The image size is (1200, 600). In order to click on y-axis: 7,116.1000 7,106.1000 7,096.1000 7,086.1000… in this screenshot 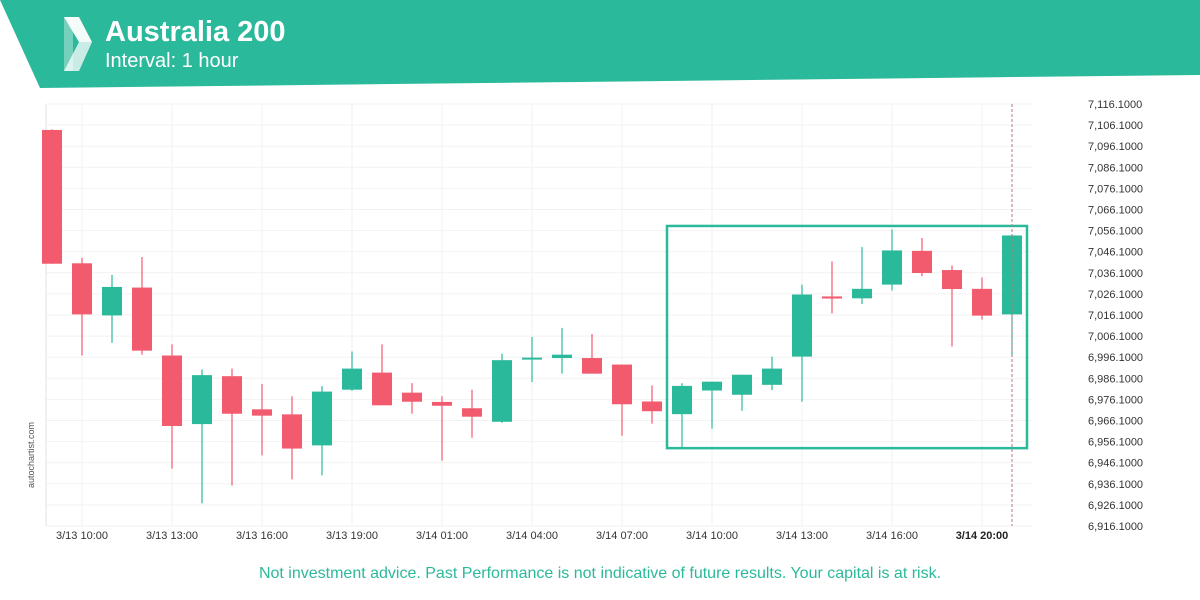, I will do `click(1115, 316)`.